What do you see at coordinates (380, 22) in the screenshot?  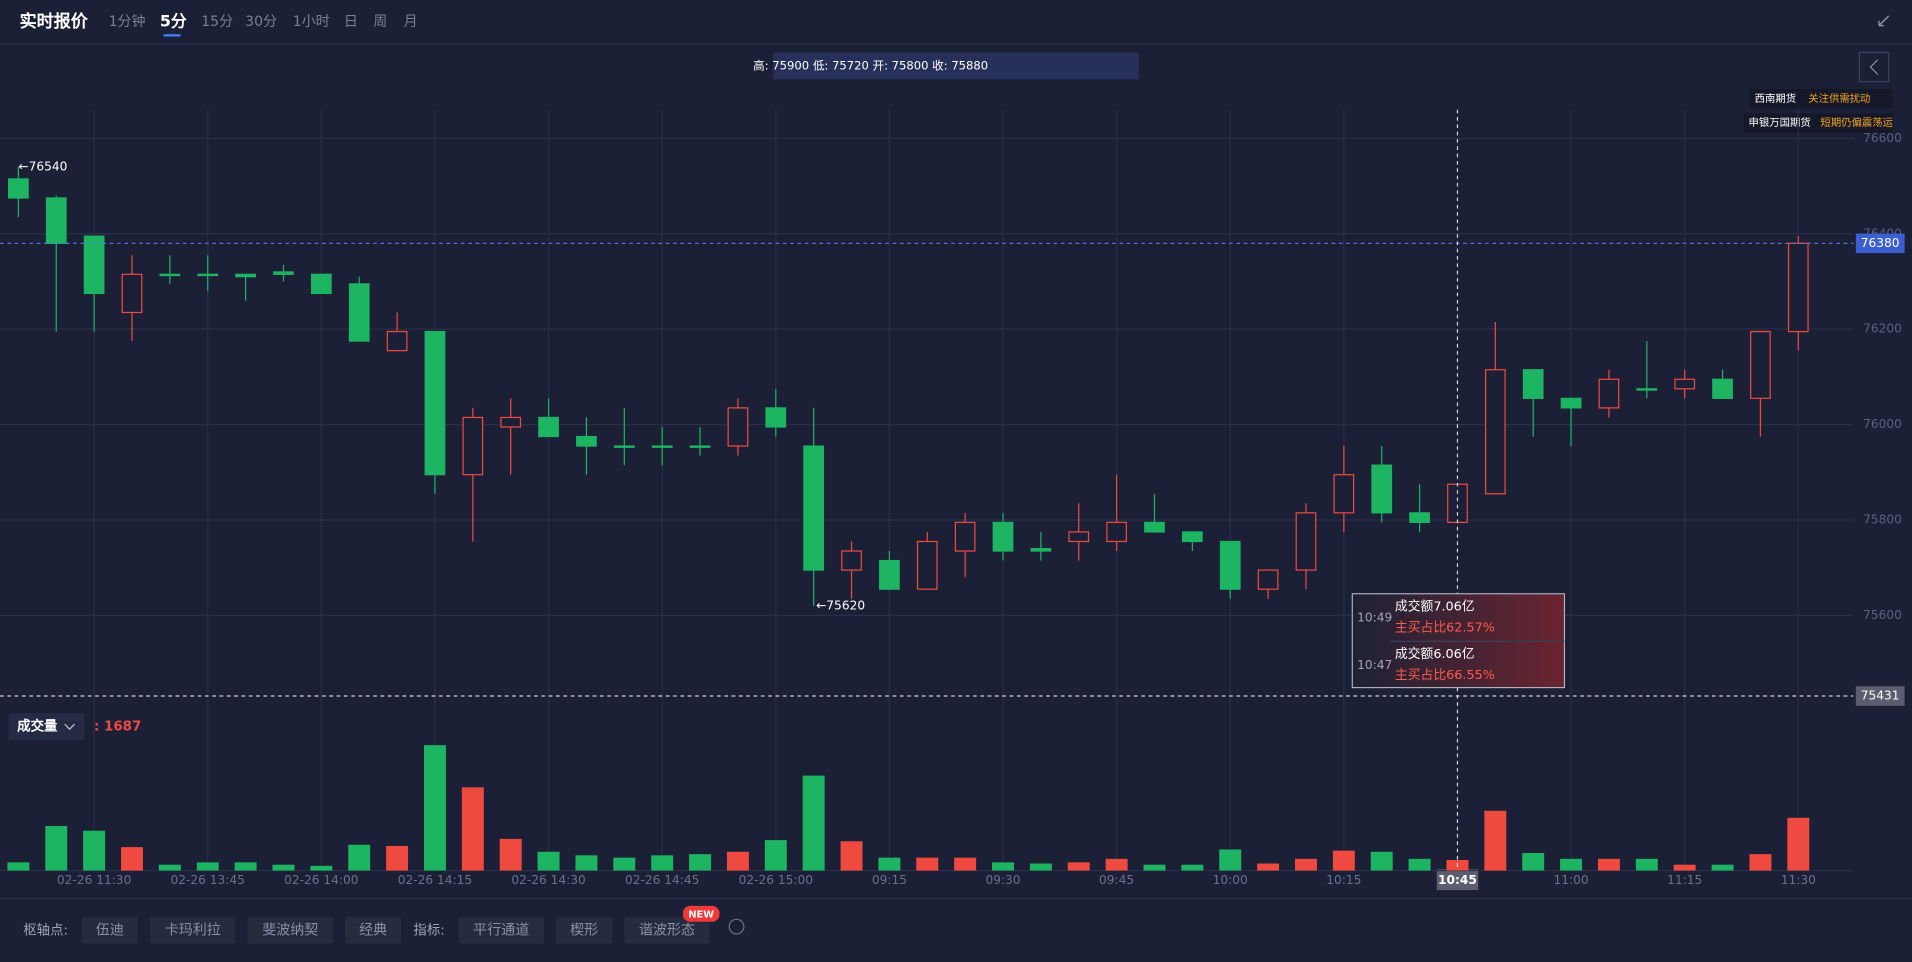 I see `period-tab: 周` at bounding box center [380, 22].